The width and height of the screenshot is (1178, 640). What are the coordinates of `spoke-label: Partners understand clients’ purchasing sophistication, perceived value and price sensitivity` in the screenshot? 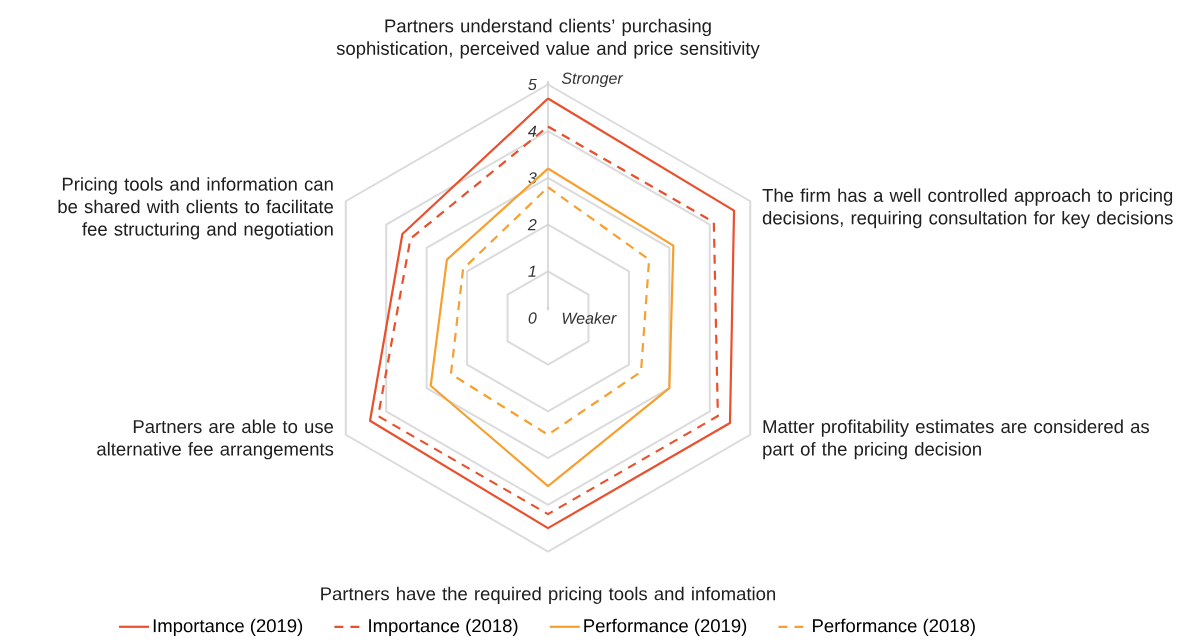 It's located at (548, 38).